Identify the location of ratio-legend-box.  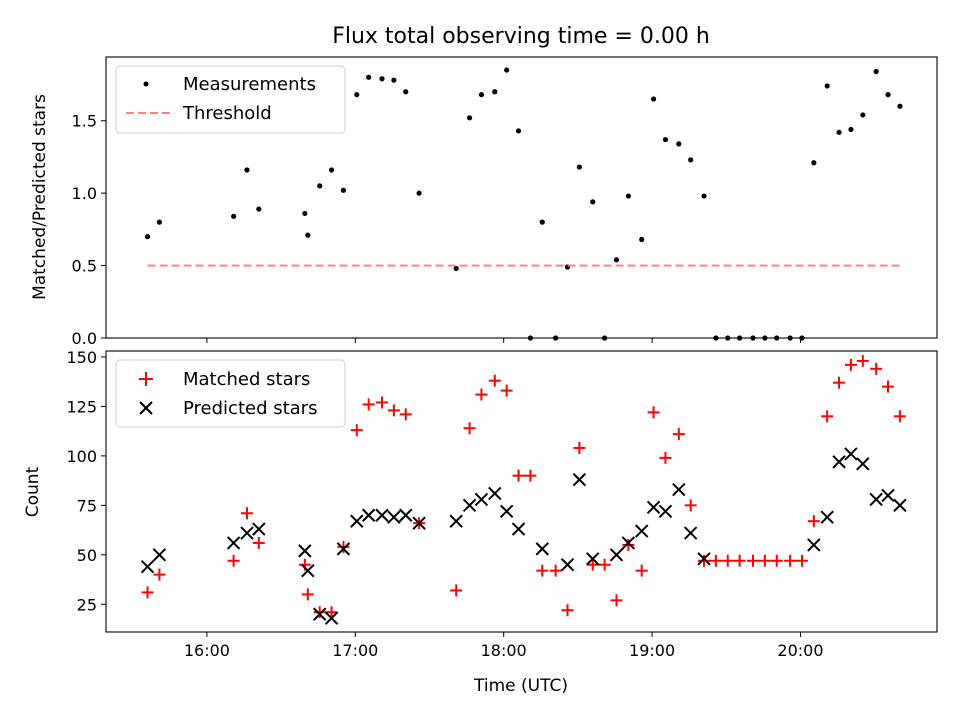
(230, 99).